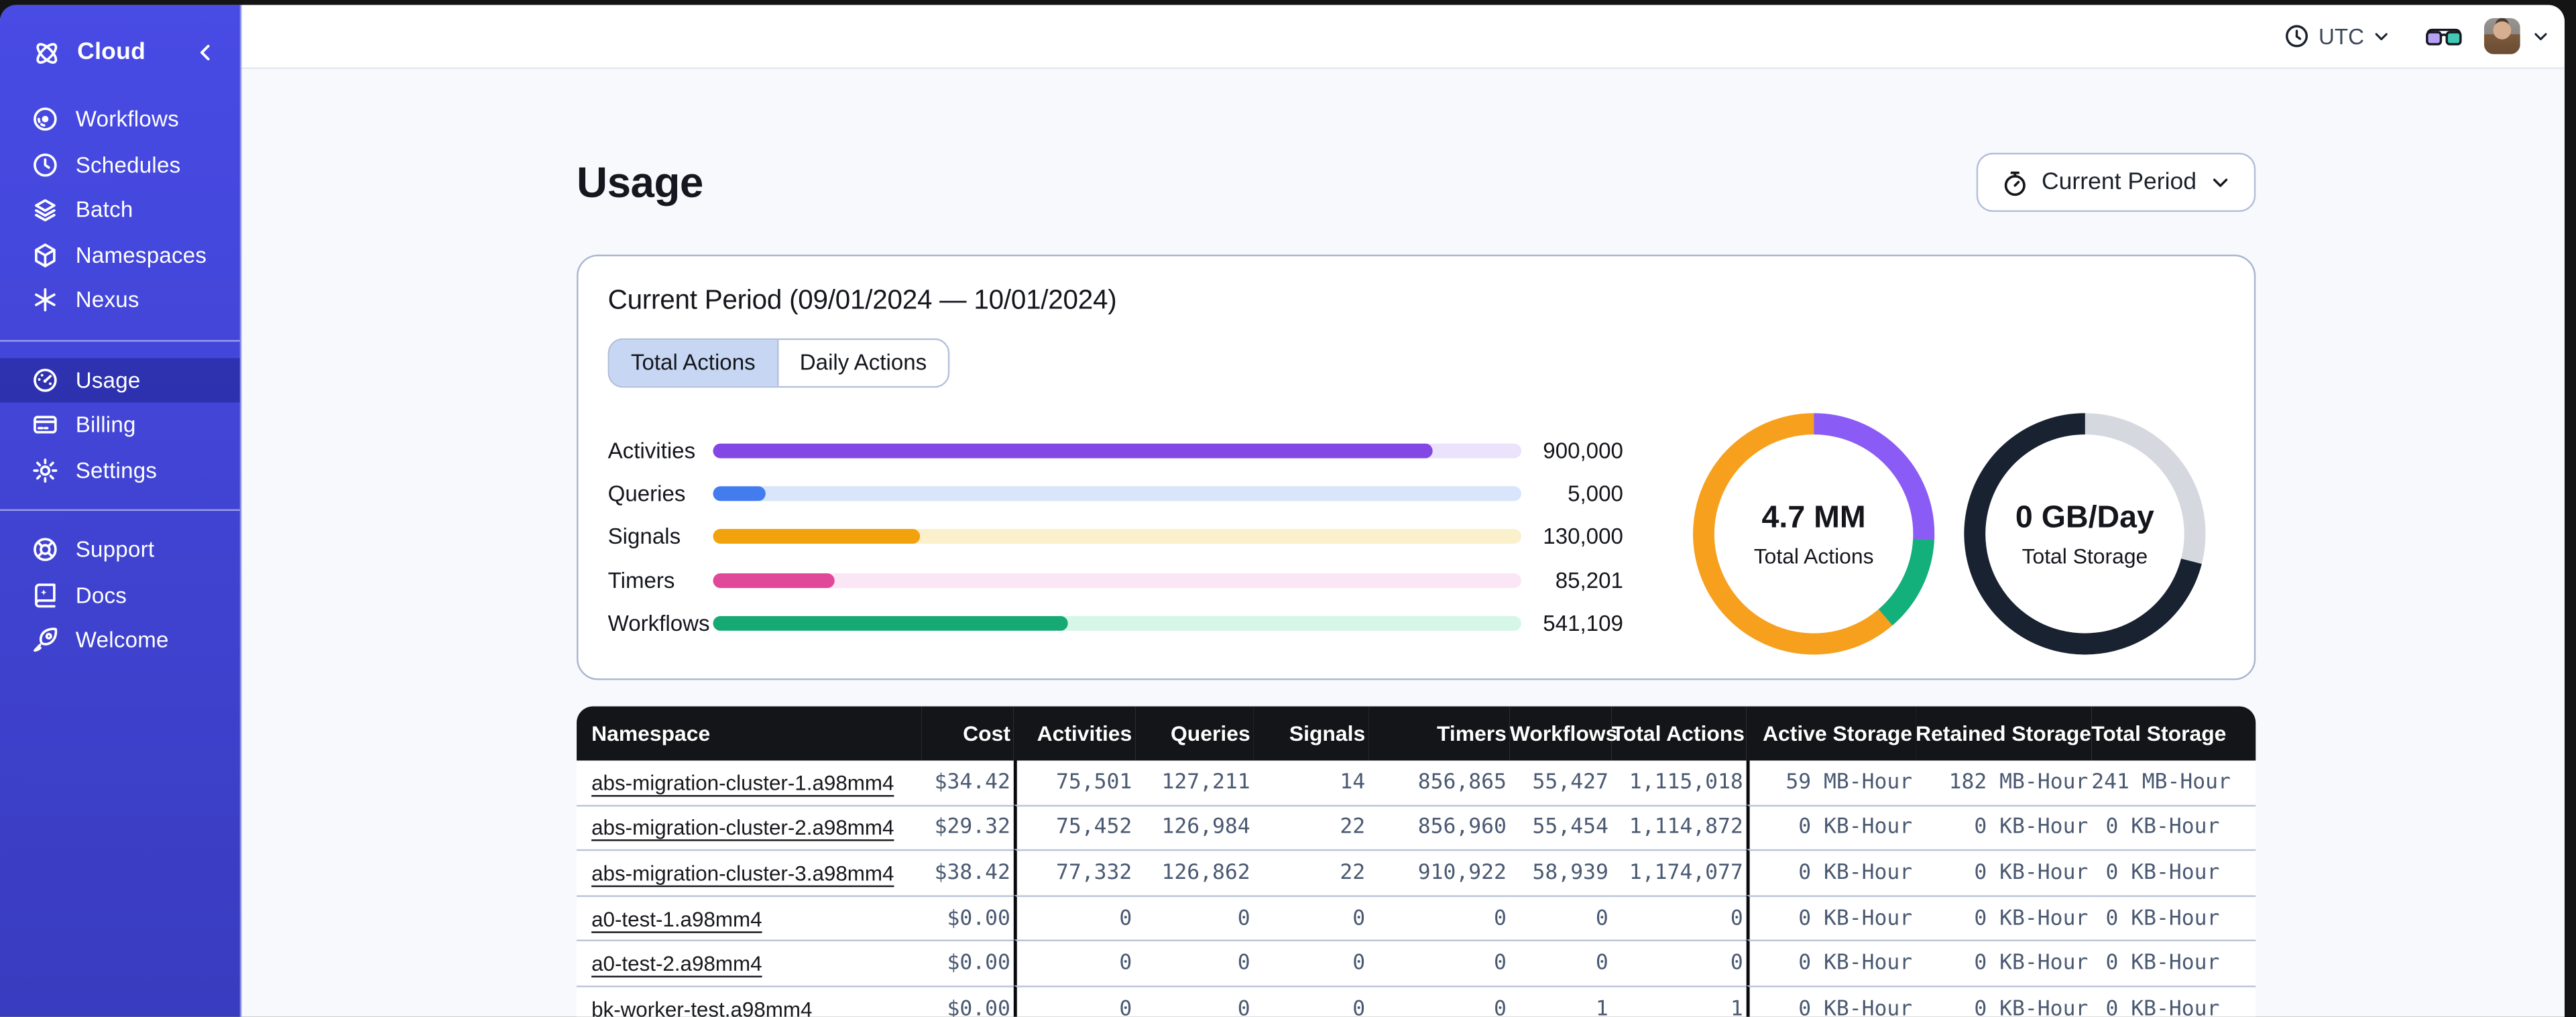 The height and width of the screenshot is (1017, 2576). Describe the element at coordinates (1679, 1001) in the screenshot. I see `cell-total-actions: 1` at that location.